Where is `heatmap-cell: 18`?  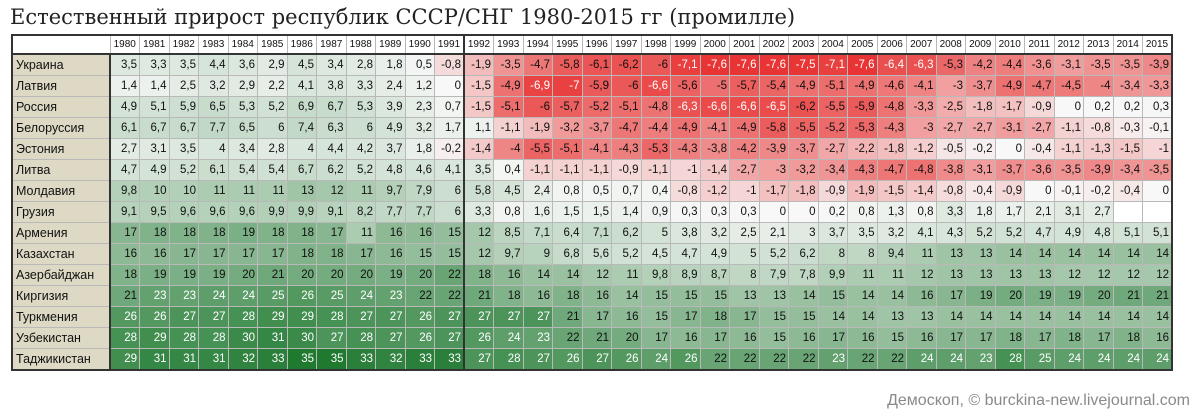 heatmap-cell: 18 is located at coordinates (154, 233).